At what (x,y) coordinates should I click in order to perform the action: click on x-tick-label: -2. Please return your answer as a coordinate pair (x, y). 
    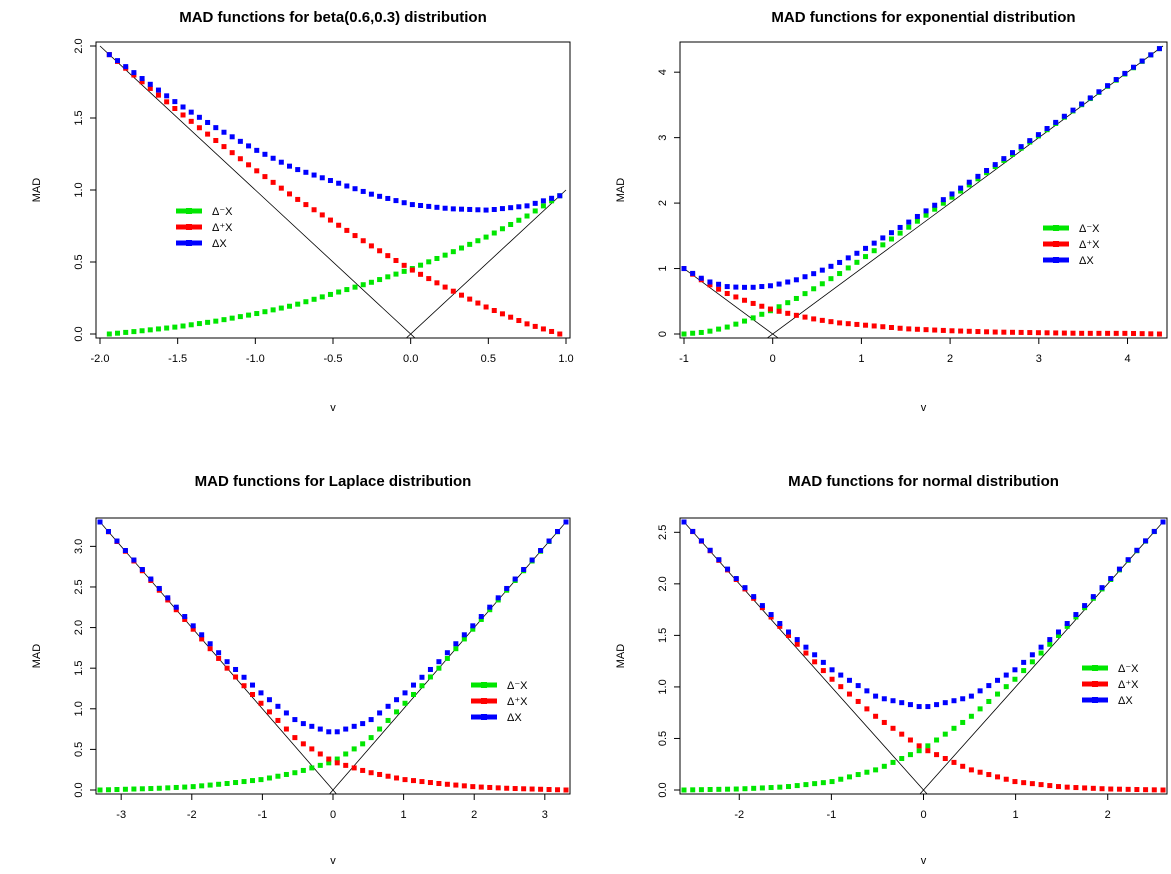
    Looking at the image, I should click on (739, 815).